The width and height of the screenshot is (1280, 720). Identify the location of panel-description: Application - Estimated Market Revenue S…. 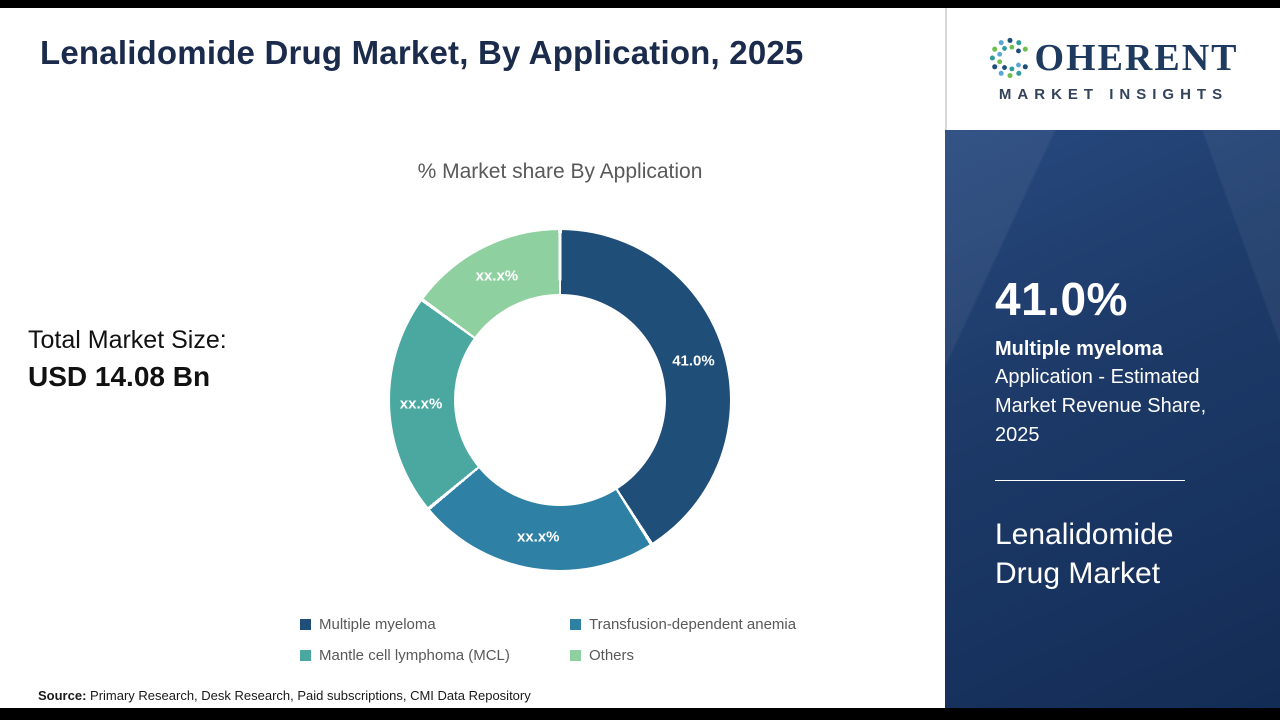
(1101, 406).